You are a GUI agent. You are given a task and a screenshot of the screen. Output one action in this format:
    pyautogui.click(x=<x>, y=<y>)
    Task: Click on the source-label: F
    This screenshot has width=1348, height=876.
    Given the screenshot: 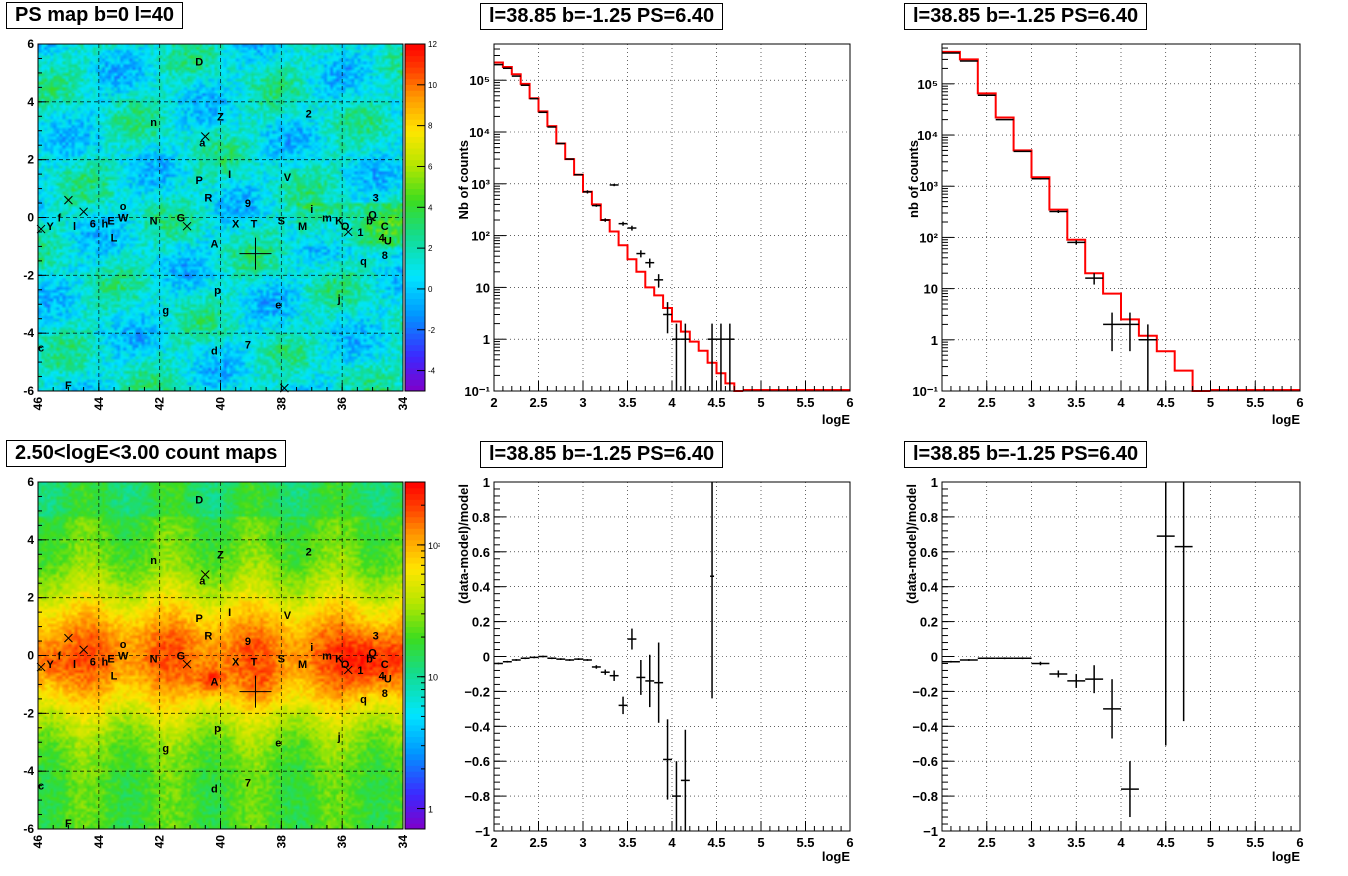 What is the action you would take?
    pyautogui.click(x=68, y=824)
    